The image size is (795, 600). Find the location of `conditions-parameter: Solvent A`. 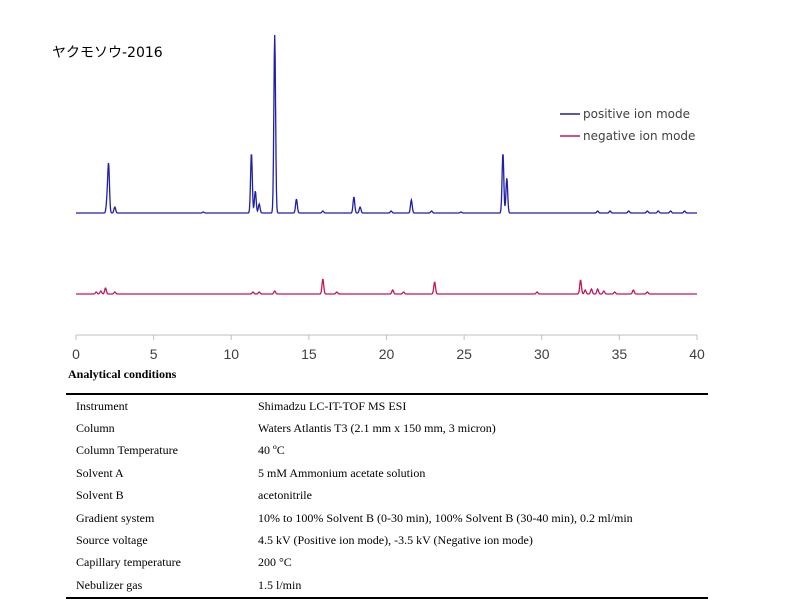

conditions-parameter: Solvent A is located at coordinates (100, 472).